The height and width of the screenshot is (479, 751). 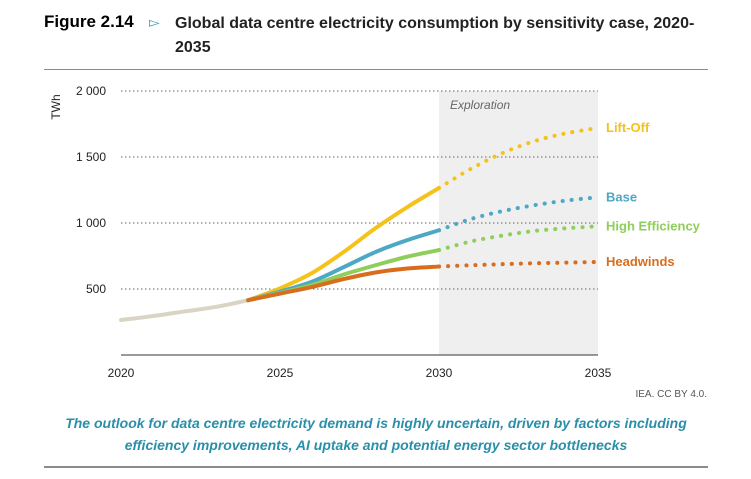 What do you see at coordinates (640, 261) in the screenshot?
I see `series-label-headwinds: Headwinds` at bounding box center [640, 261].